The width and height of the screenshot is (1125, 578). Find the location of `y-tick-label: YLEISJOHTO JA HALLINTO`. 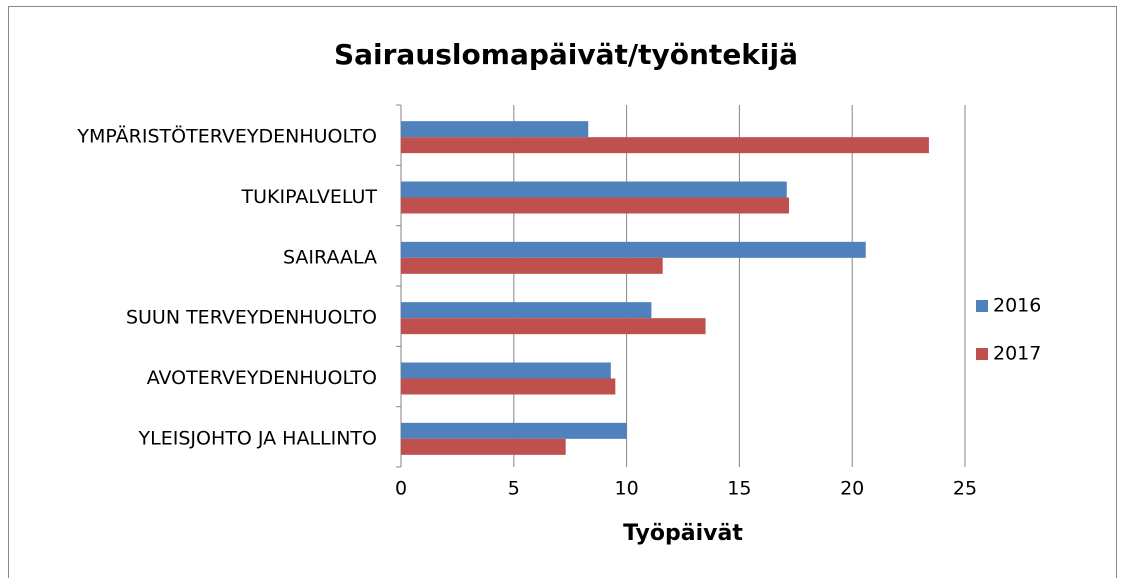

y-tick-label: YLEISJOHTO JA HALLINTO is located at coordinates (257, 438).